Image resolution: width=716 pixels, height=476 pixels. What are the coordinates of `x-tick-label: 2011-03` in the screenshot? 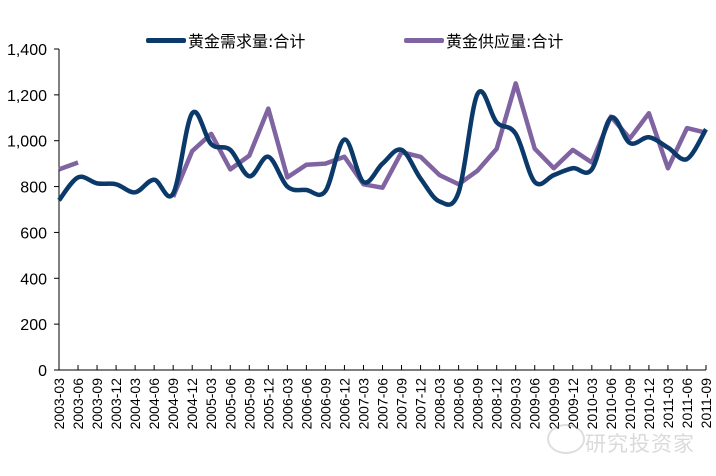 It's located at (668, 403).